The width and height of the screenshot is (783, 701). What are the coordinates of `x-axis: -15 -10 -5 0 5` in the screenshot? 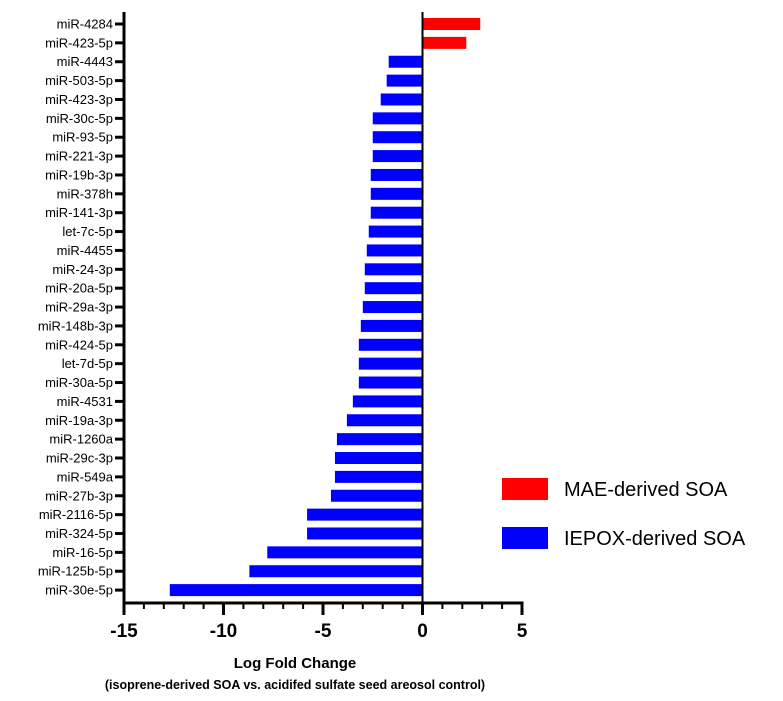 It's located at (319, 621).